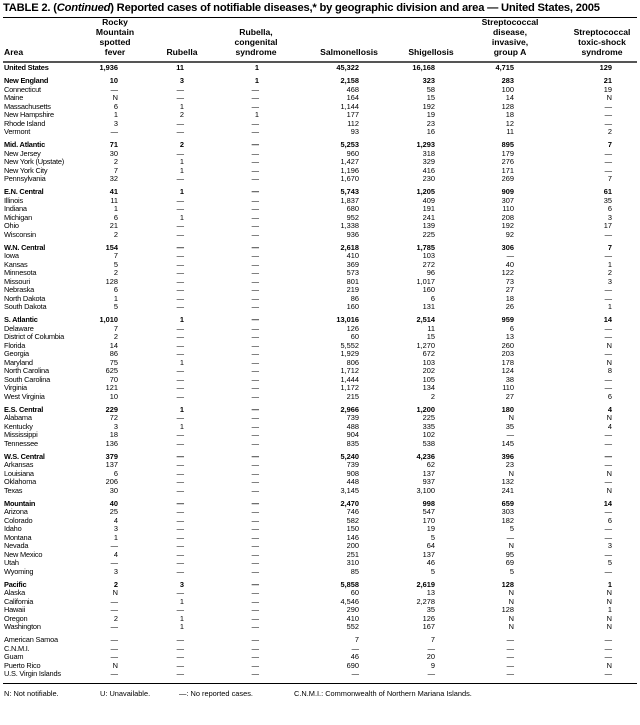 This screenshot has width=640, height=725. I want to click on value-cell: 71, so click(113, 144).